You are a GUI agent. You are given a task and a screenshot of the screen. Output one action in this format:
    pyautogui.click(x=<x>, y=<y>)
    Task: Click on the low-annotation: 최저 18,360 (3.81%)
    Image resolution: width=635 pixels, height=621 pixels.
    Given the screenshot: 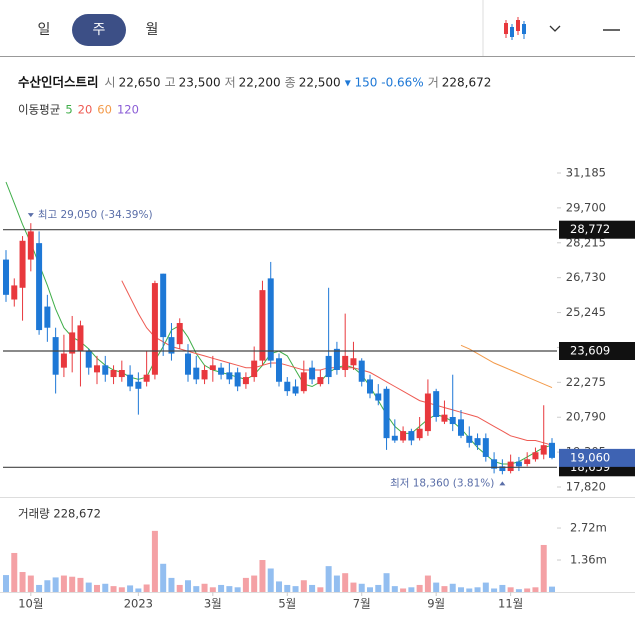 What is the action you would take?
    pyautogui.click(x=442, y=483)
    